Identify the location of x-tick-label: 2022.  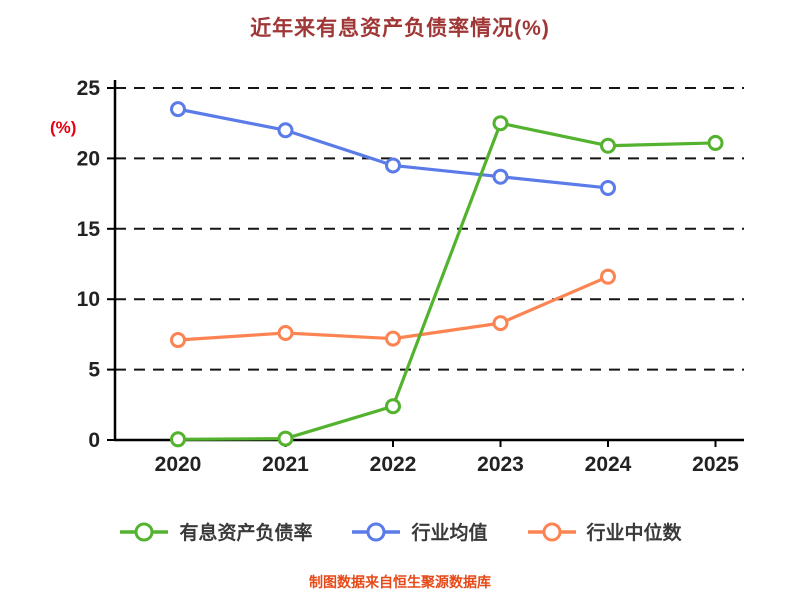
(393, 464).